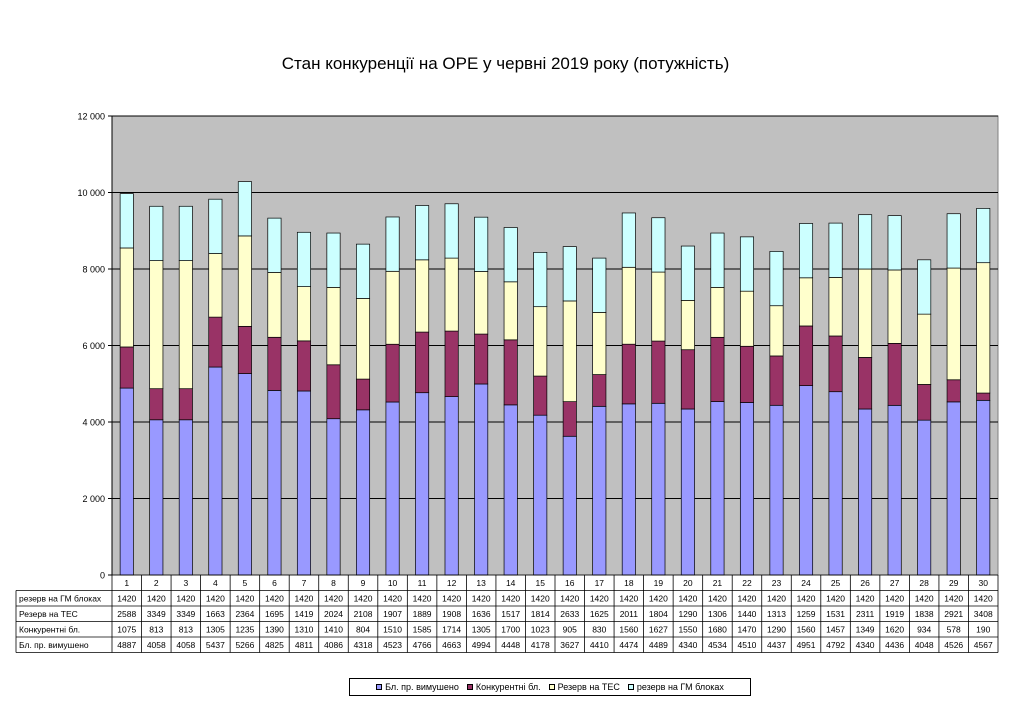 The image size is (1011, 709). I want to click on table-cell-value: 4523, so click(392, 645).